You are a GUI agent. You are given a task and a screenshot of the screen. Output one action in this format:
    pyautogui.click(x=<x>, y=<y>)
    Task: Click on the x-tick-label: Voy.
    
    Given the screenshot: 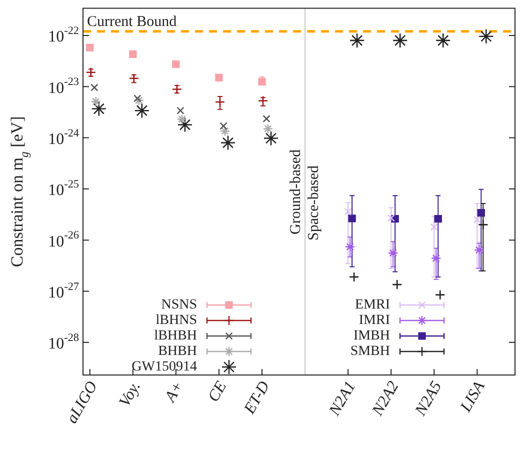 What is the action you would take?
    pyautogui.click(x=130, y=394)
    